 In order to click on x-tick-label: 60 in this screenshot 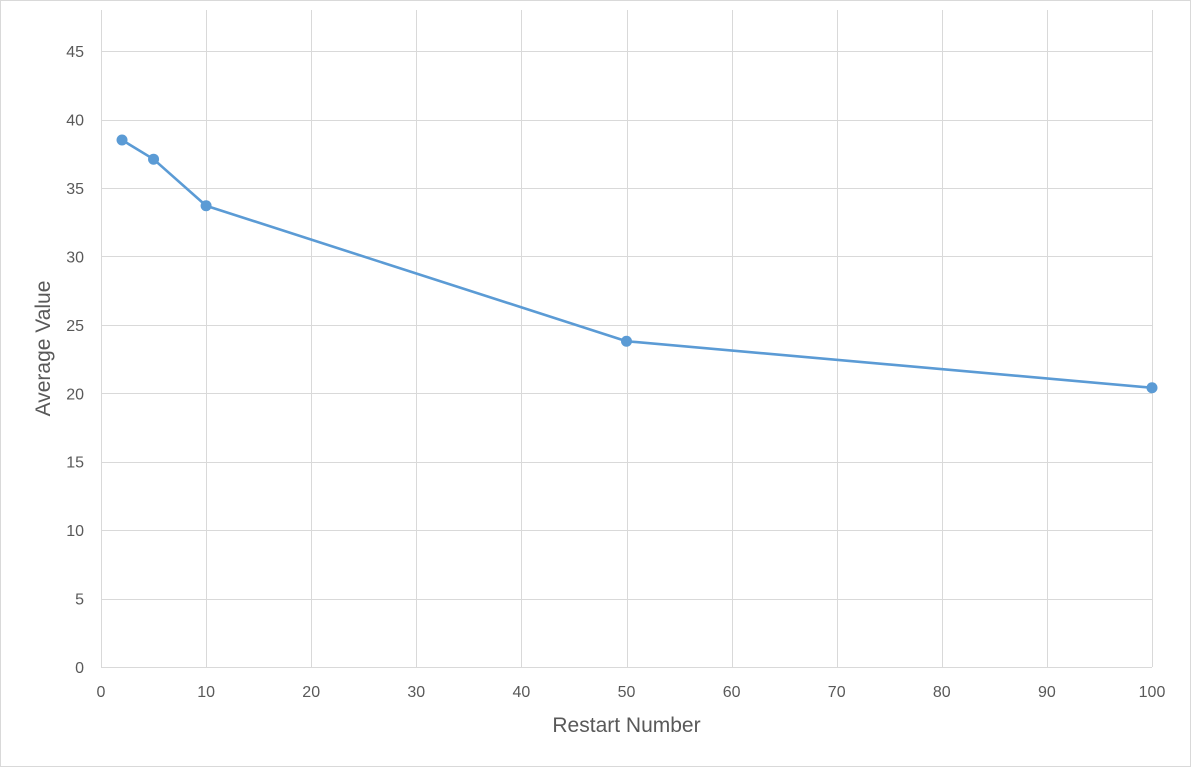, I will do `click(732, 692)`.